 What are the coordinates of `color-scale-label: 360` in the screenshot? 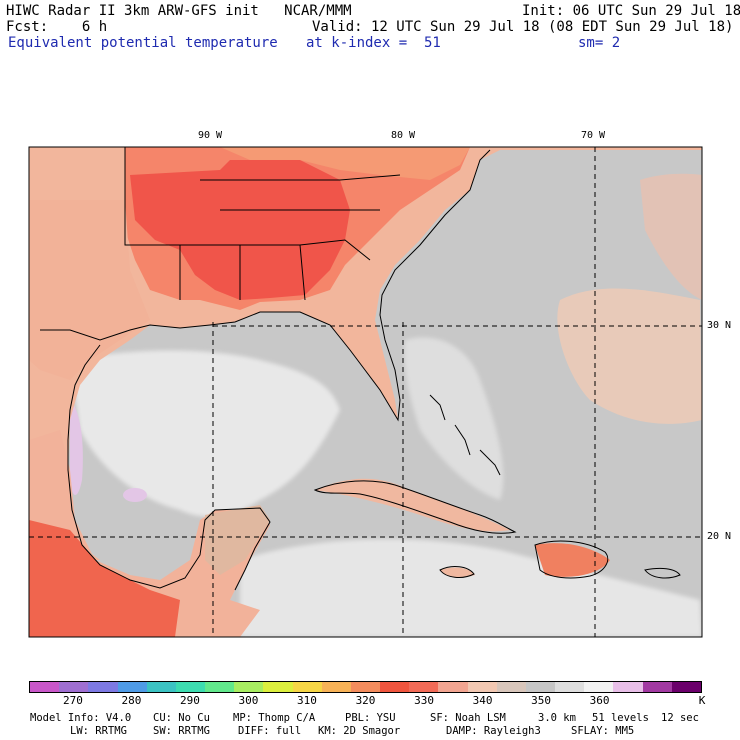 It's located at (599, 700).